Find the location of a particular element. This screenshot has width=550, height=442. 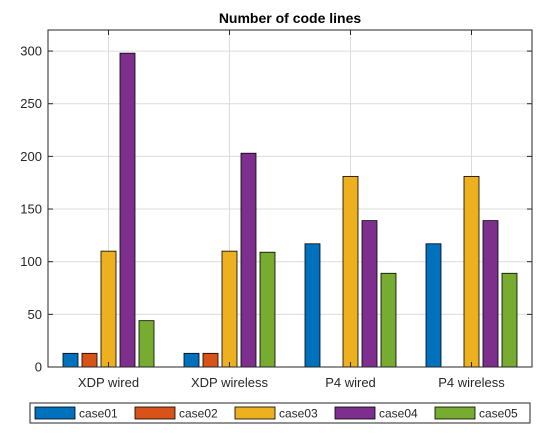

x-tick-label: P4 wireless is located at coordinates (471, 382).